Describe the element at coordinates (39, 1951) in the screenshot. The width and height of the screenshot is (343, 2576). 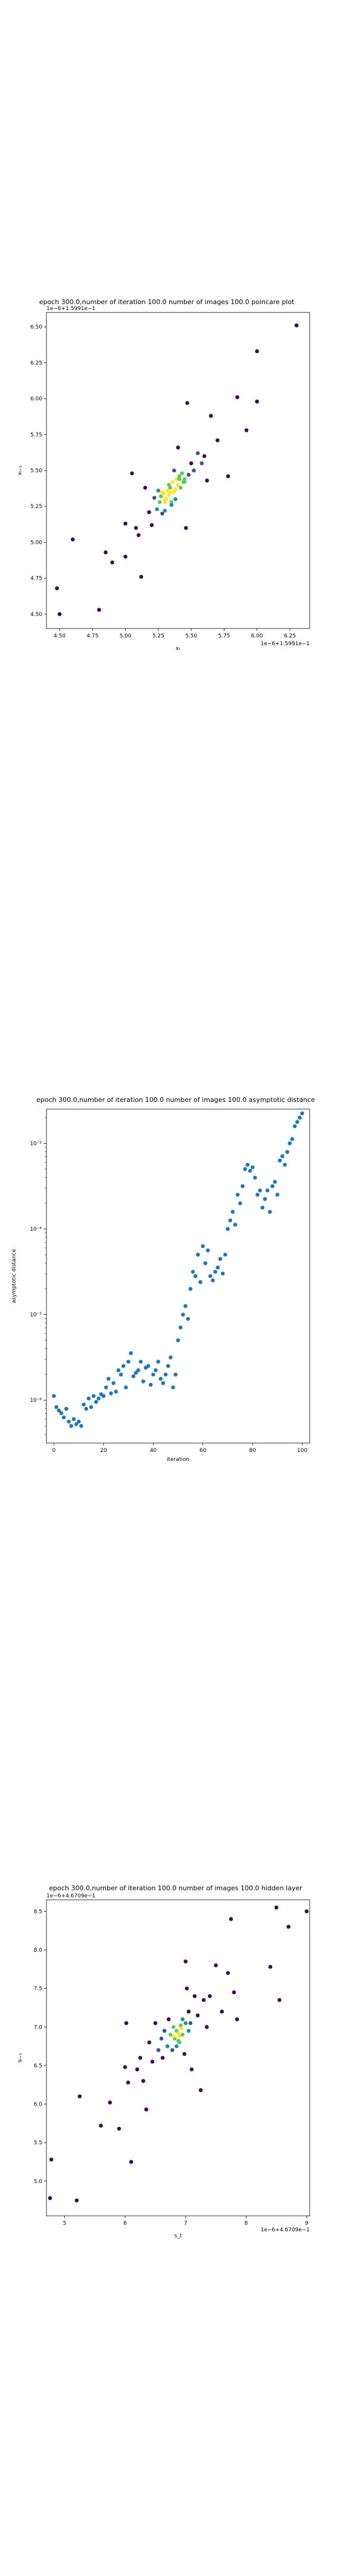
I see `y-tick-label: 8.0` at that location.